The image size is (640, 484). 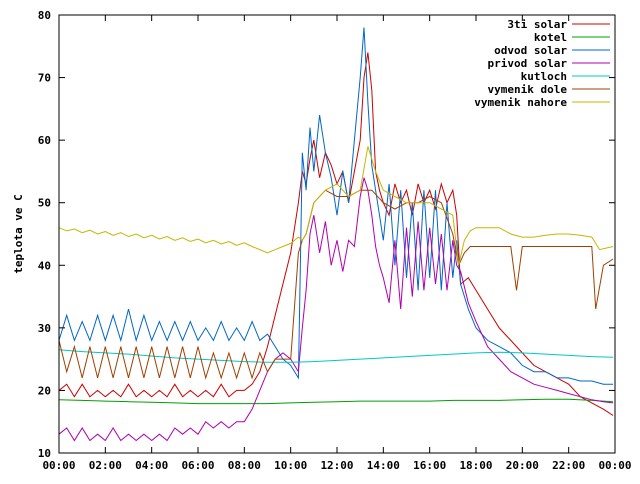 I want to click on x-tick-label: 16:00, so click(x=429, y=465).